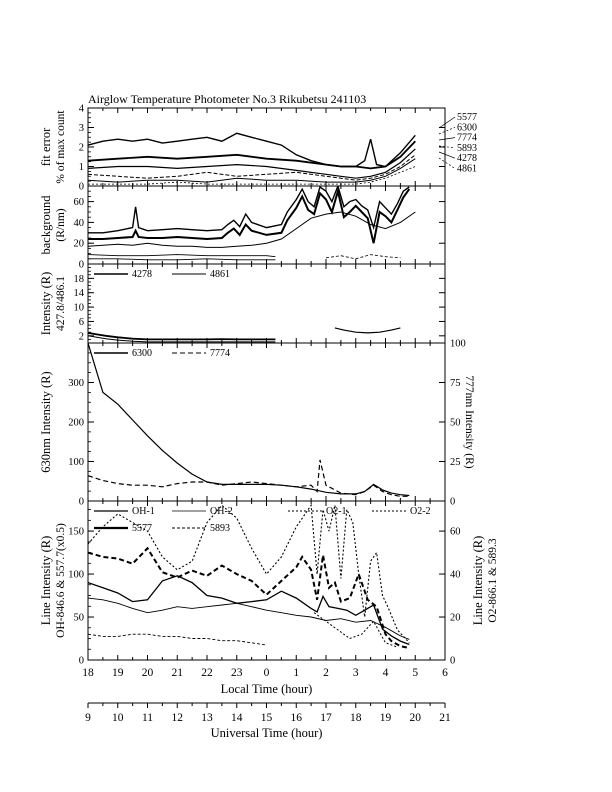  What do you see at coordinates (386, 673) in the screenshot?
I see `local-tick-label: 4` at bounding box center [386, 673].